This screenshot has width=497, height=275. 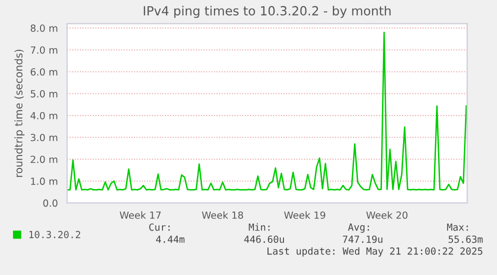 I want to click on text: 4.44m, so click(x=170, y=239).